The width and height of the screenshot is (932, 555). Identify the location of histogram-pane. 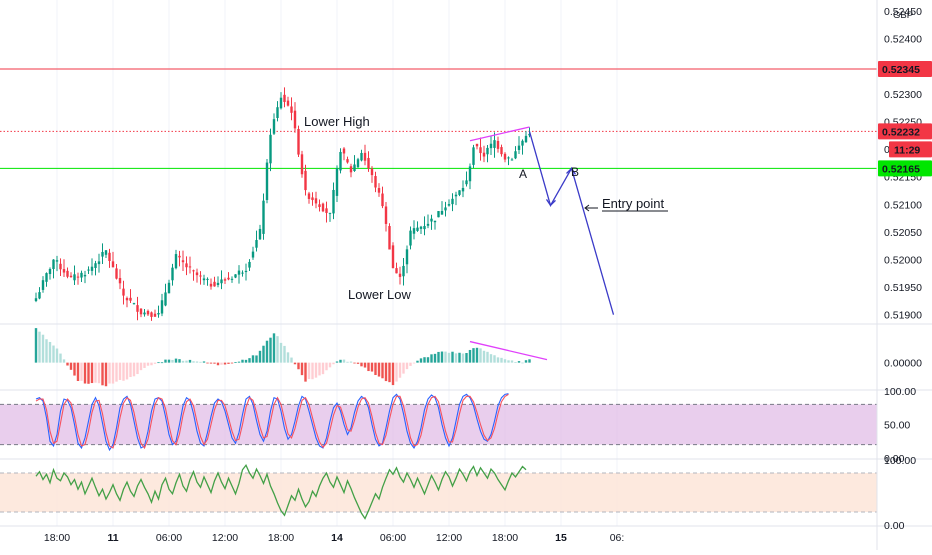
(291, 357).